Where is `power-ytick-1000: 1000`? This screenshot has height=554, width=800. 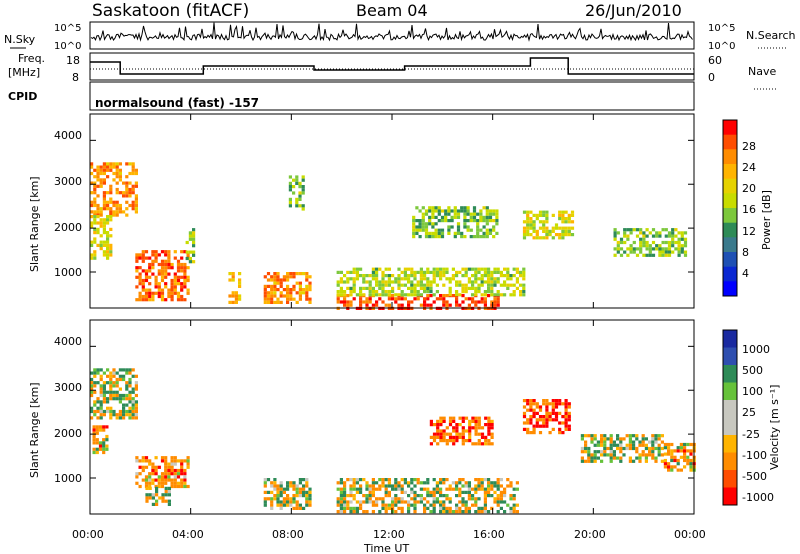
power-ytick-1000: 1000 is located at coordinates (68, 272).